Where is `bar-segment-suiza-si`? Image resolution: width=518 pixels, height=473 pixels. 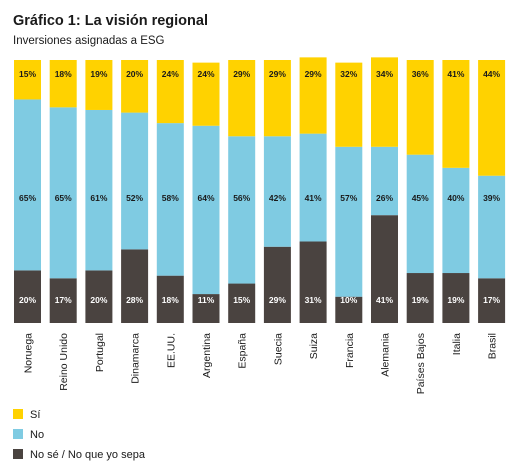
bar-segment-suiza-si is located at coordinates (313, 95).